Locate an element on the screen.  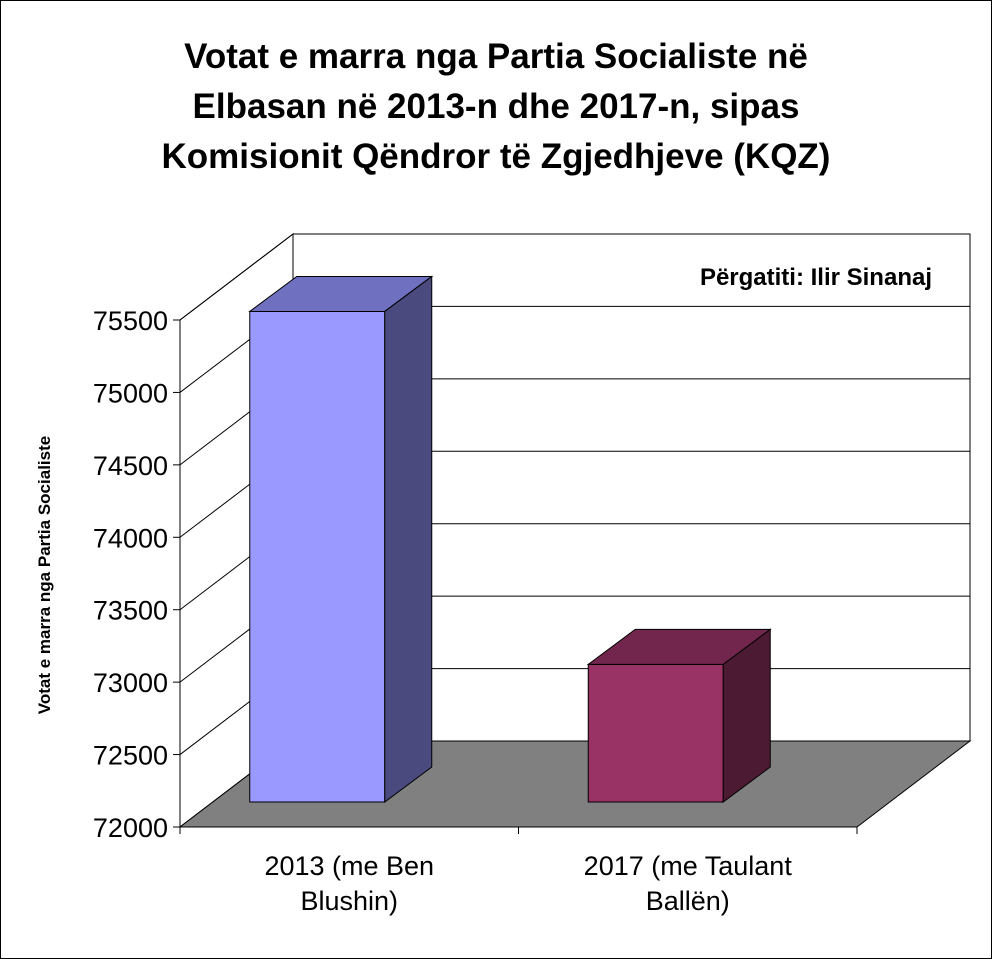
annotation-text: Përgatiti: Ilir Sinanaj is located at coordinates (816, 277).